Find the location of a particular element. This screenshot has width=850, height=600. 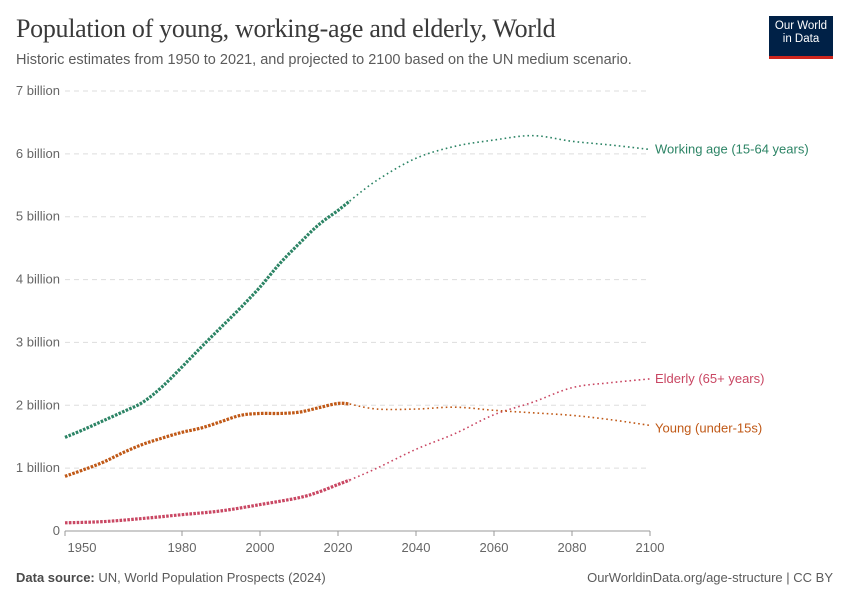

series-label: Young (under-15s) is located at coordinates (708, 427).